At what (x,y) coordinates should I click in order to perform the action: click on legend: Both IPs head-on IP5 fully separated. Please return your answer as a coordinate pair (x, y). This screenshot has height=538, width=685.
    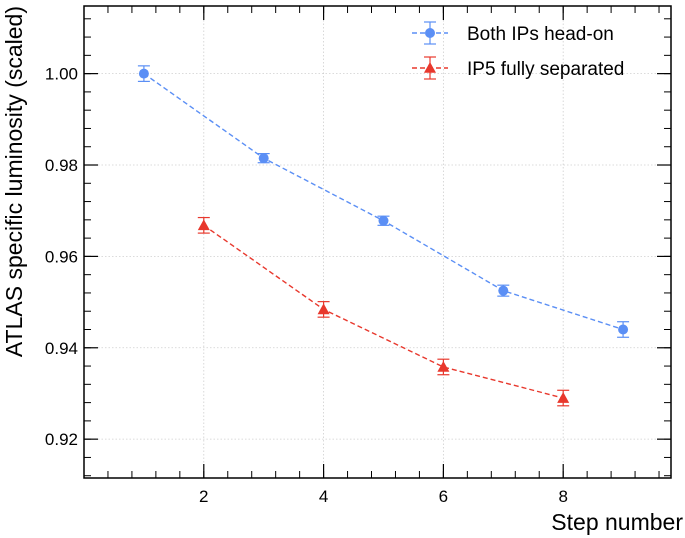
    Looking at the image, I should click on (518, 50).